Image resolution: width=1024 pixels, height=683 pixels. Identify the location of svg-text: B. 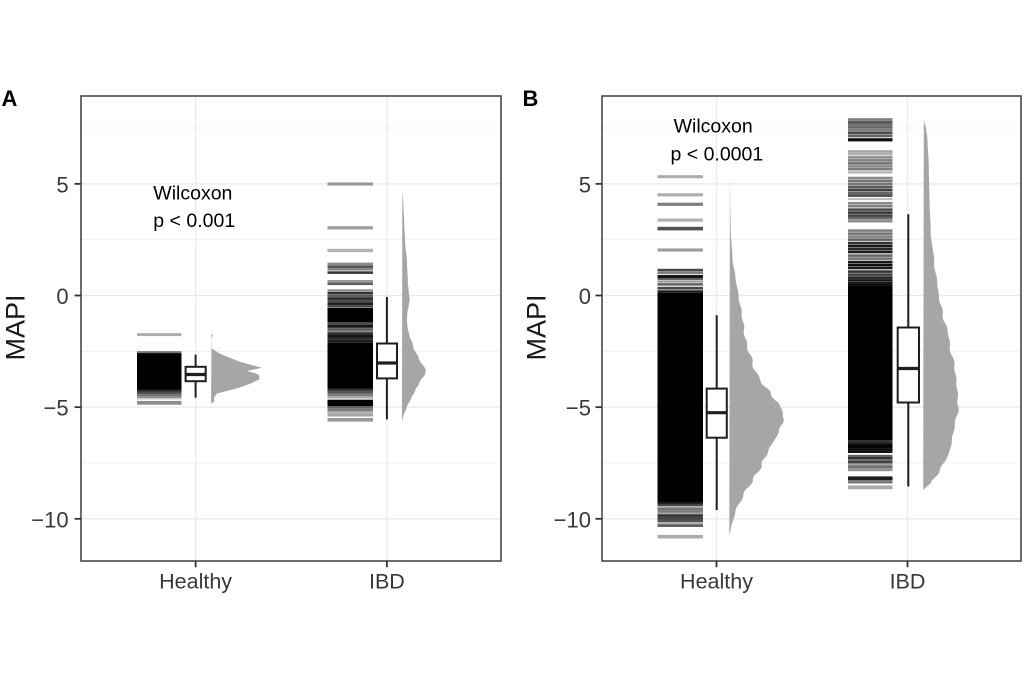
(531, 98).